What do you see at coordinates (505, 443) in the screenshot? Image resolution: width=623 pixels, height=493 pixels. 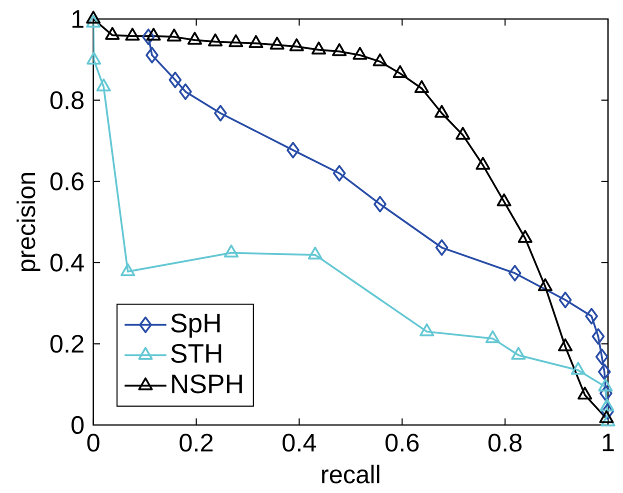 I see `x-tick-label: 0.8` at bounding box center [505, 443].